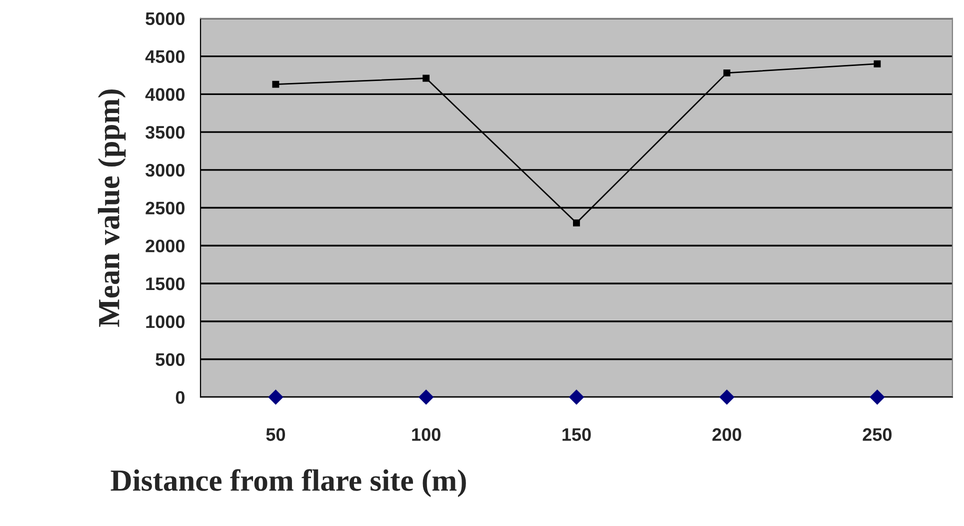  I want to click on y-tick-label: 2500, so click(165, 208).